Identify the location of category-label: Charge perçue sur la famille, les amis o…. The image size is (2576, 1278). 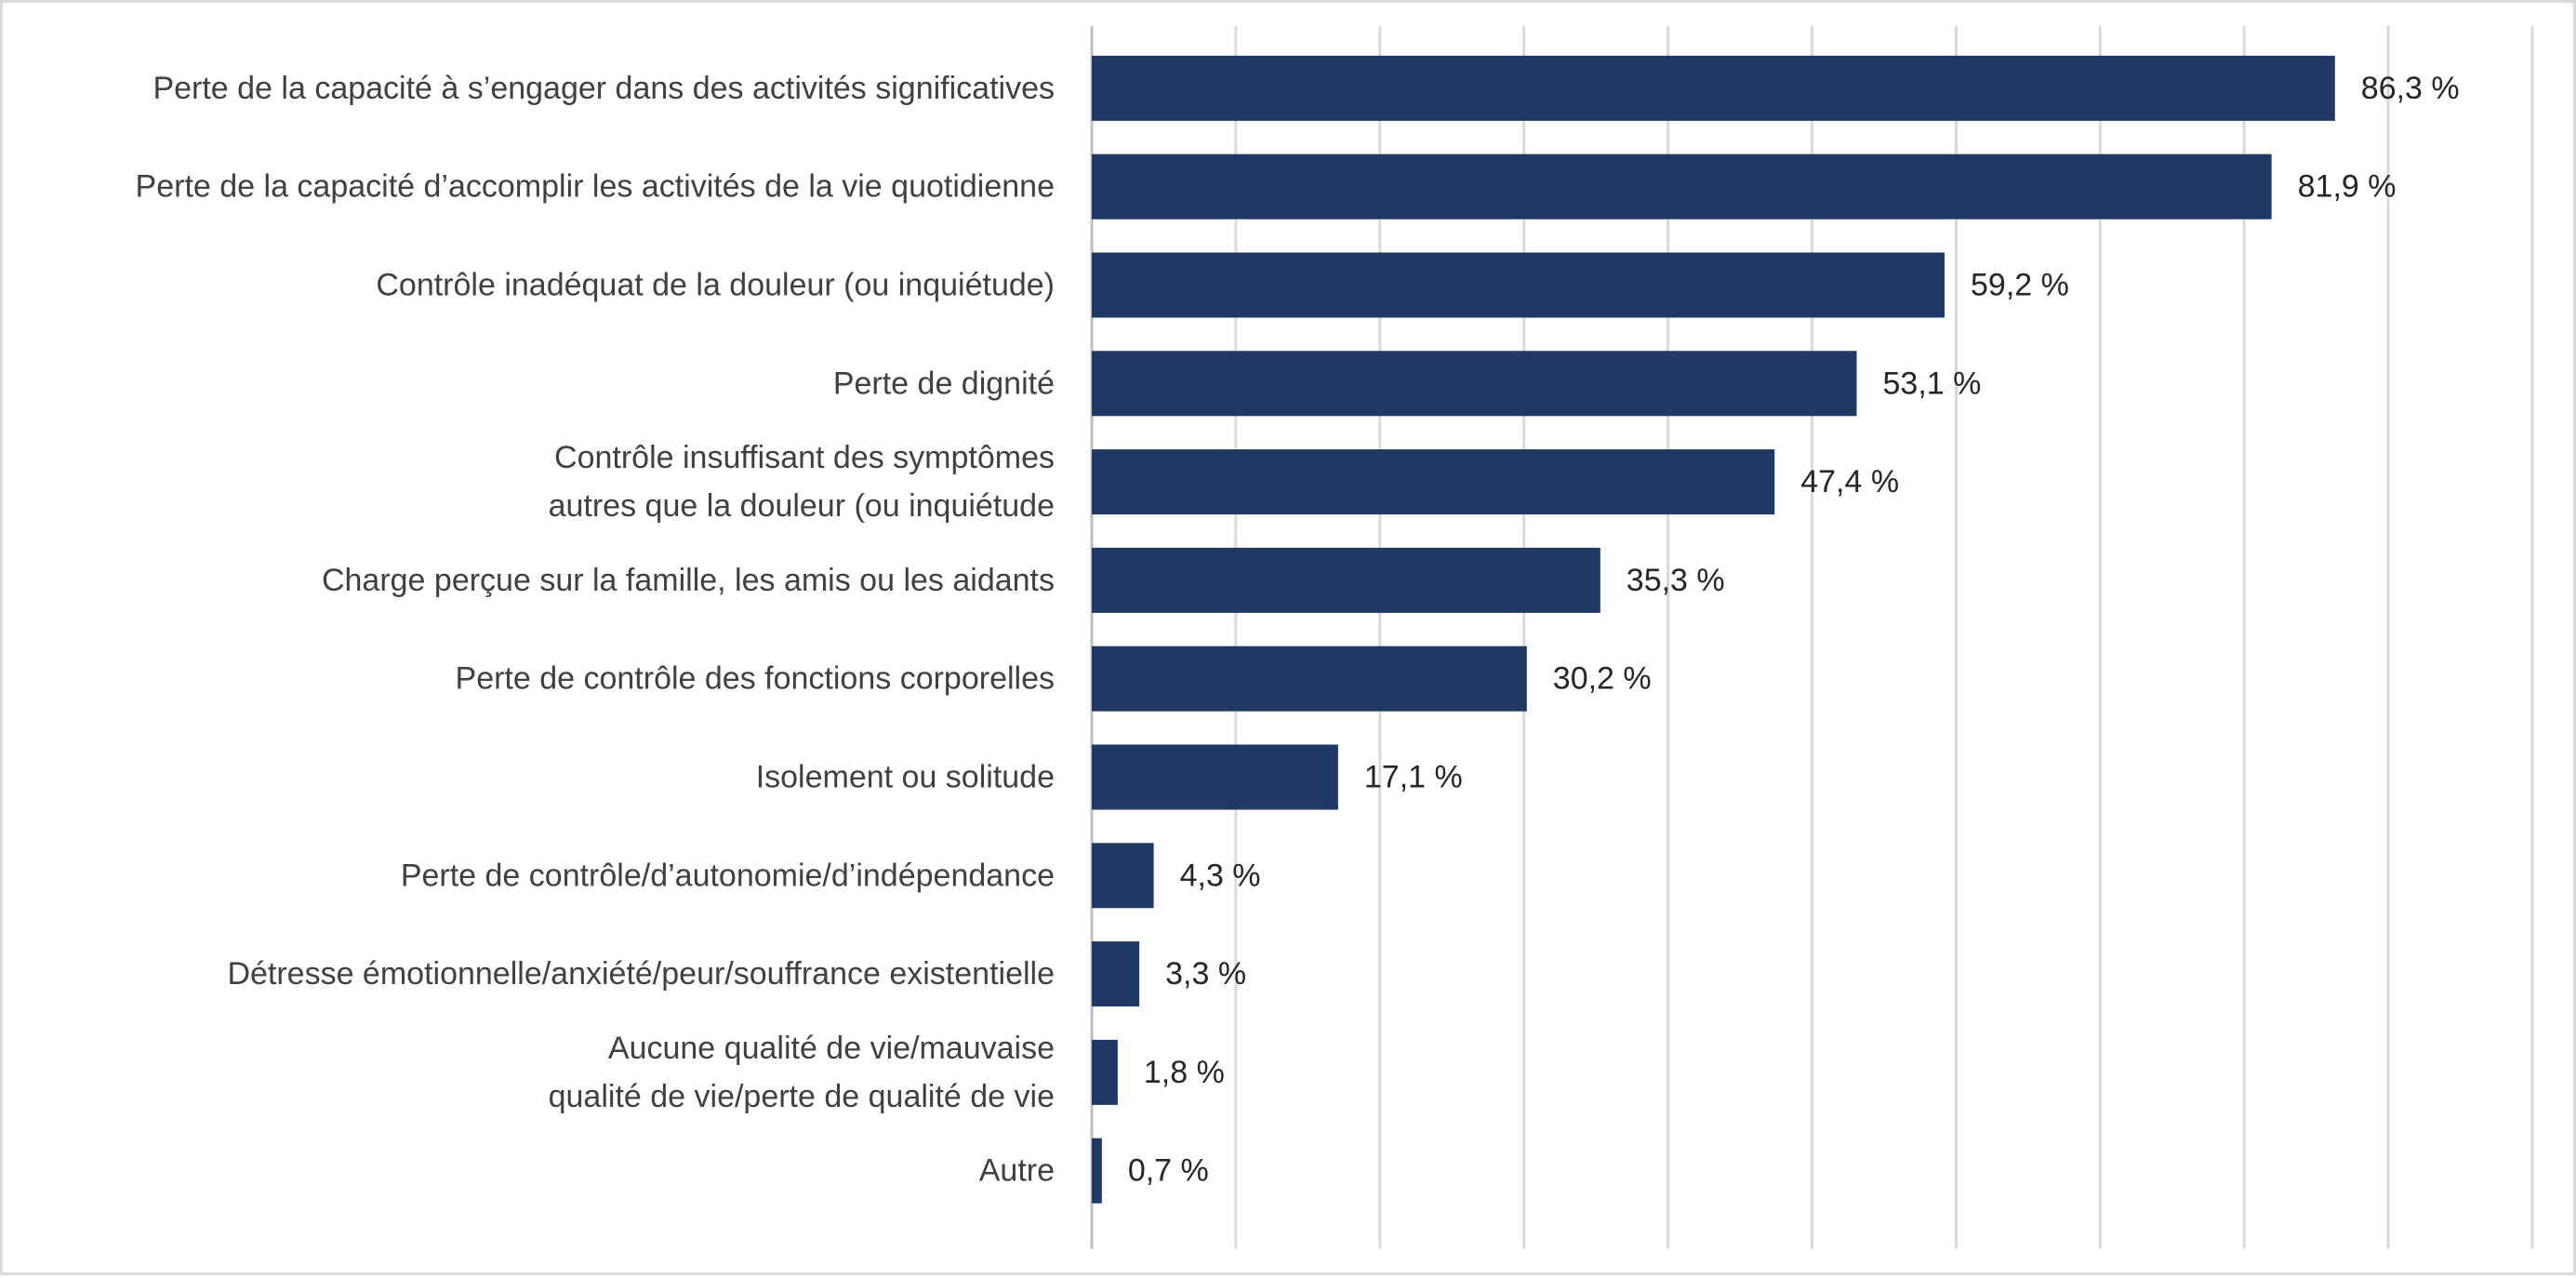
(688, 580).